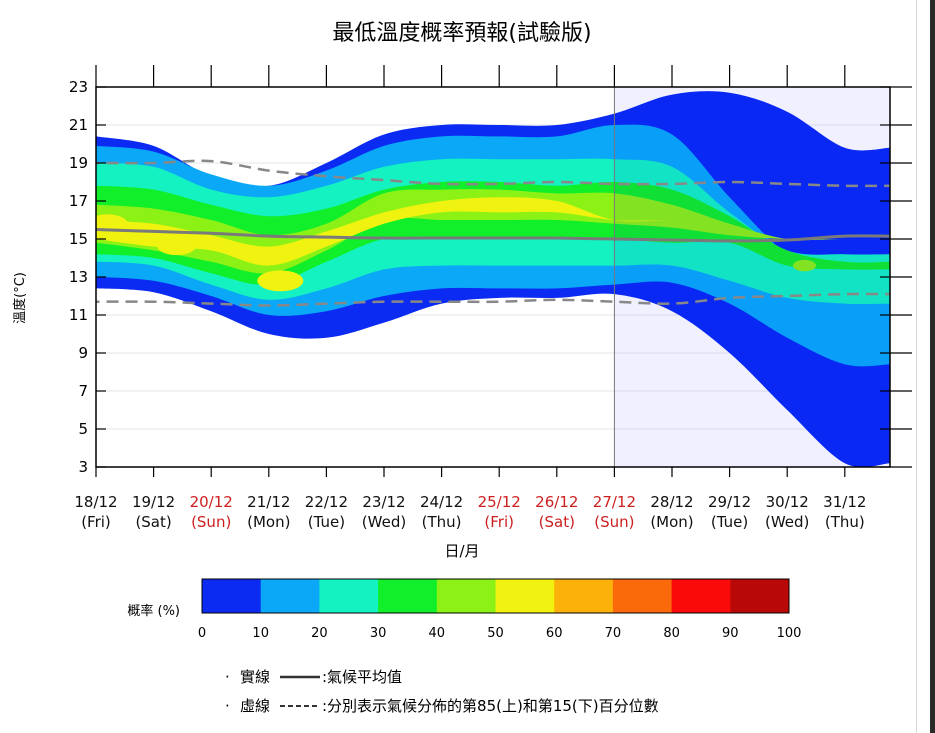 The width and height of the screenshot is (935, 733). I want to click on y-tick-label: 5, so click(83, 429).